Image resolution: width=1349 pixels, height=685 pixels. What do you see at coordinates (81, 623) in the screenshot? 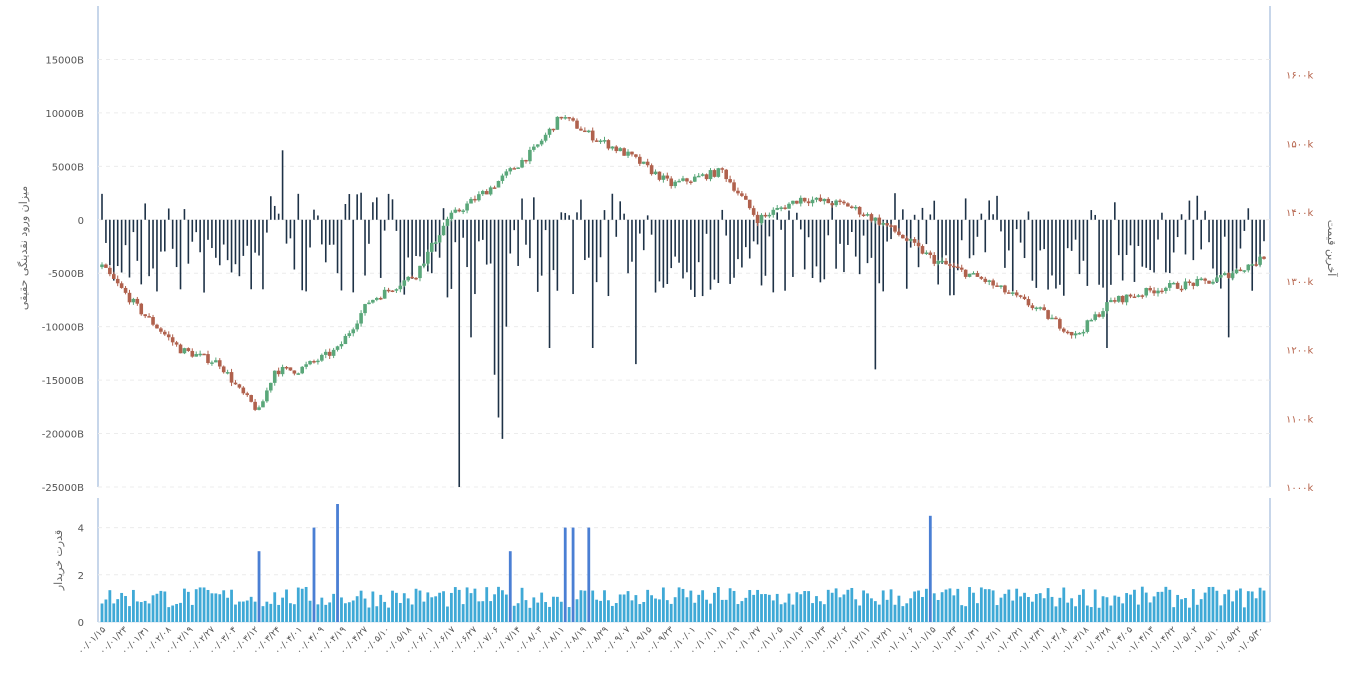
I see `sub-tick-label: 0` at bounding box center [81, 623].